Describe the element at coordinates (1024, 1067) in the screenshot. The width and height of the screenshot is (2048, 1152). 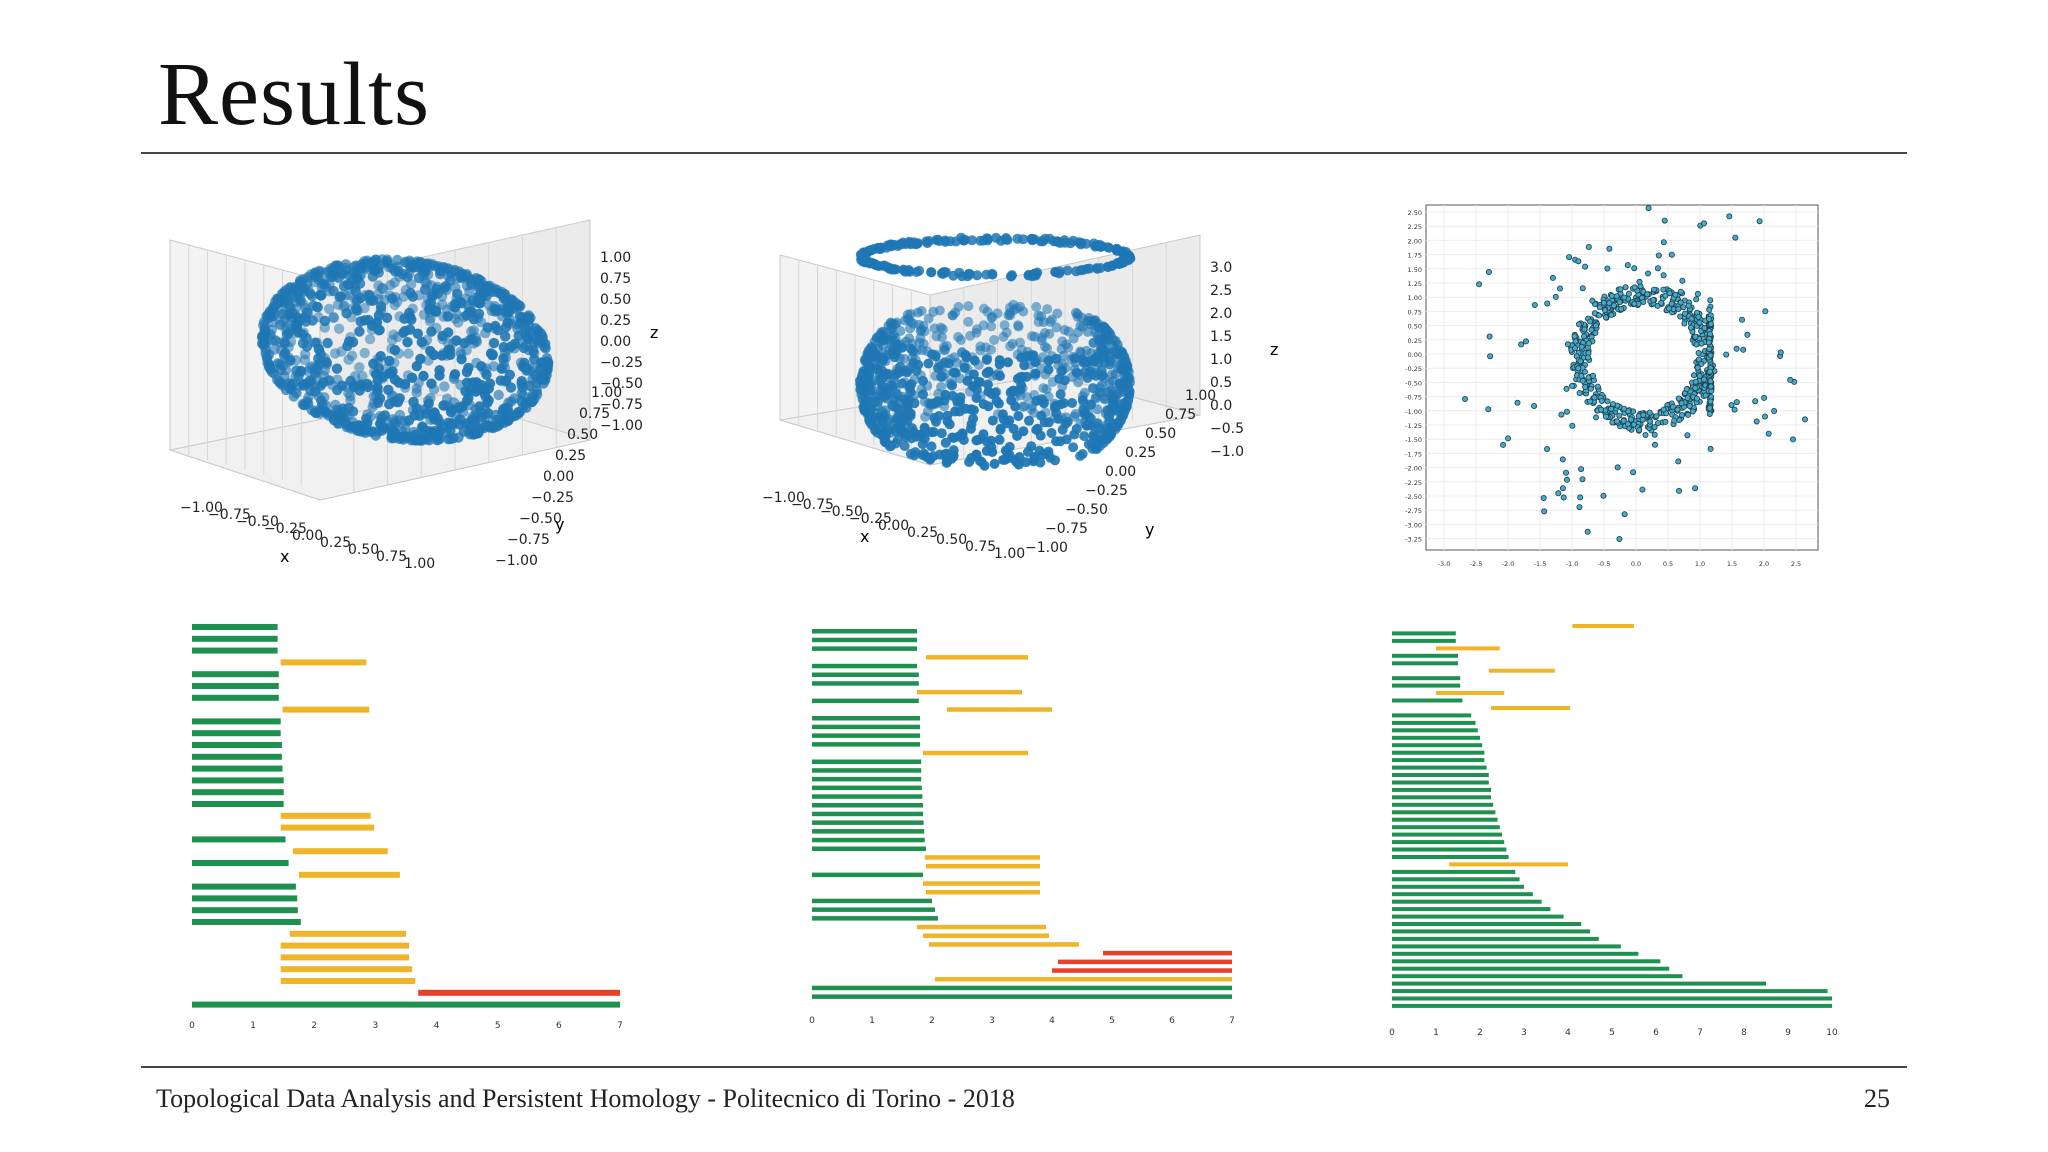
I see `footer-divider` at that location.